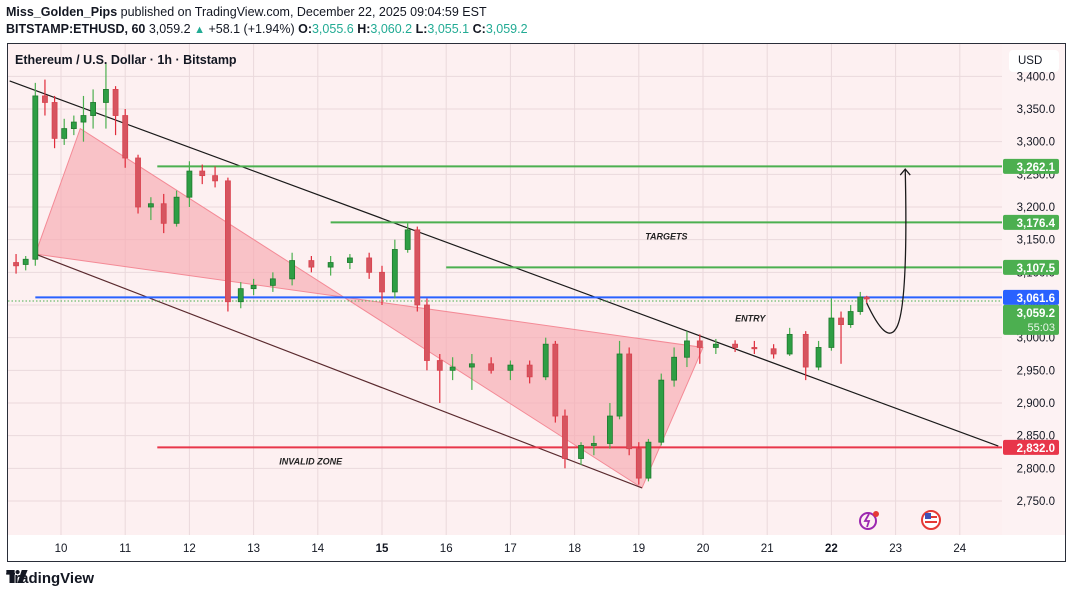 This screenshot has height=599, width=1072. What do you see at coordinates (1036, 208) in the screenshot?
I see `y-axis-tick: 3,200.0` at bounding box center [1036, 208].